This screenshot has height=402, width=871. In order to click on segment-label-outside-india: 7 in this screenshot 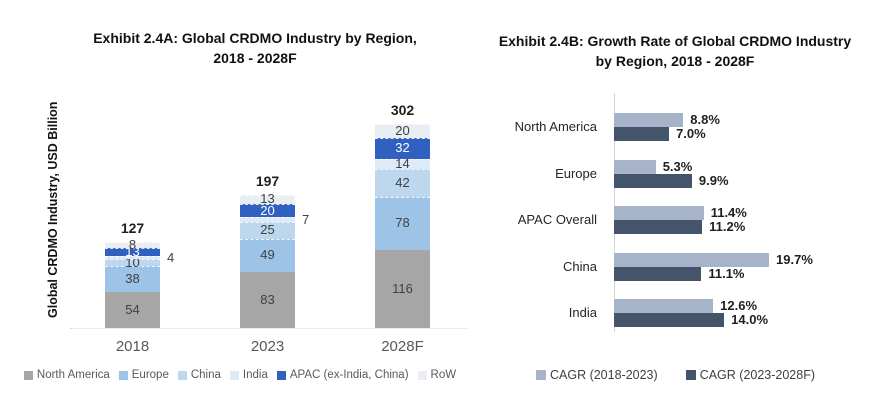, I will do `click(306, 219)`.